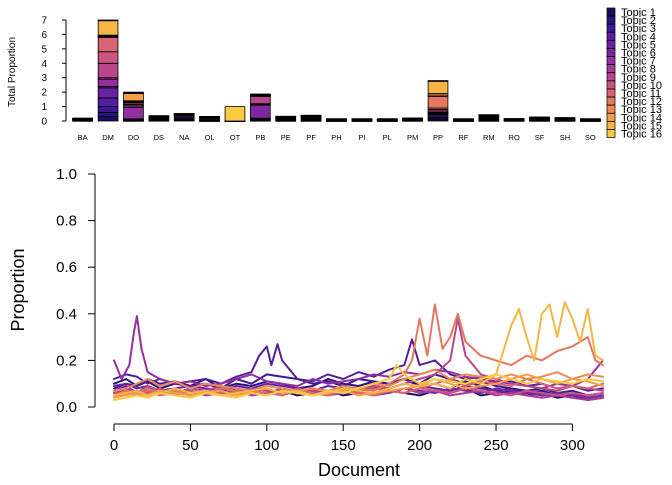 Image resolution: width=672 pixels, height=485 pixels. I want to click on legend-label-topic-4: Topic 4, so click(638, 37).